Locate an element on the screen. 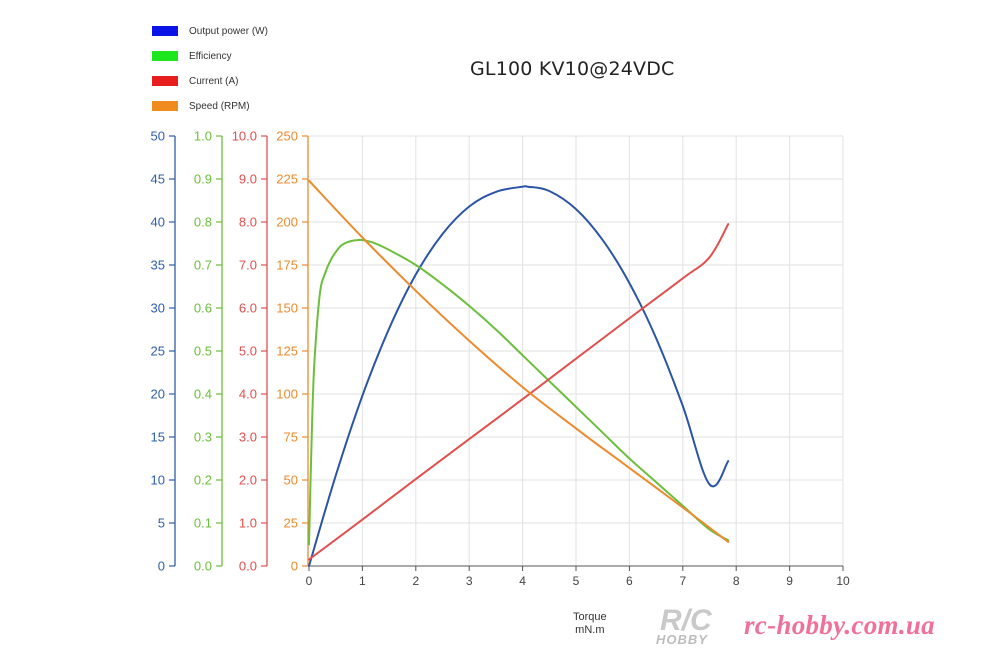 The image size is (1000, 667). y-tick-label-power: 5 is located at coordinates (161, 523).